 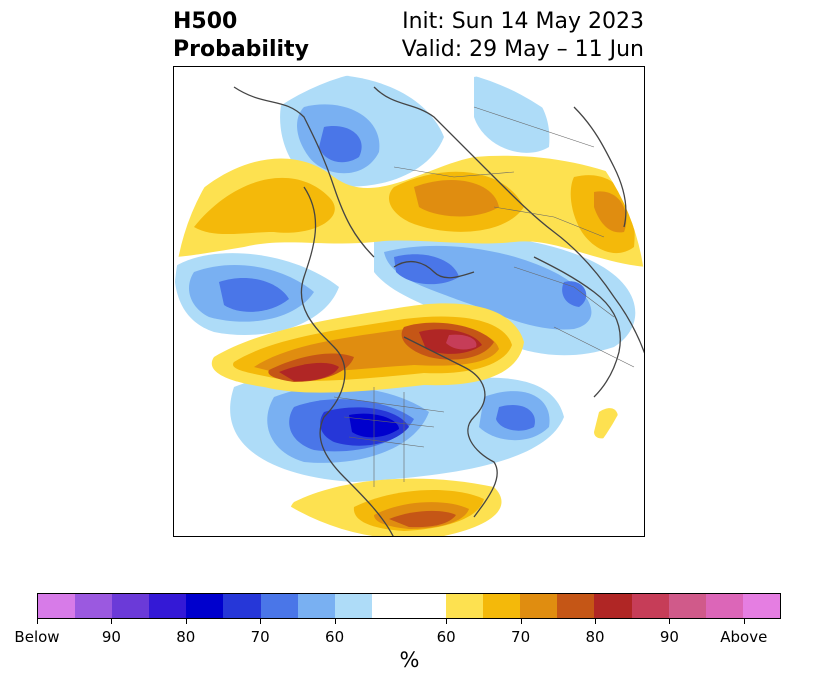 What do you see at coordinates (241, 49) in the screenshot?
I see `title-line-2: Probability` at bounding box center [241, 49].